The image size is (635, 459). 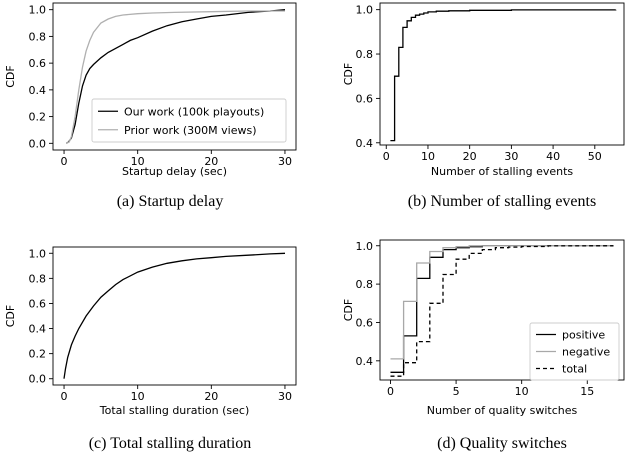 I want to click on subfigure-caption: (d) Quality switches, so click(x=502, y=443).